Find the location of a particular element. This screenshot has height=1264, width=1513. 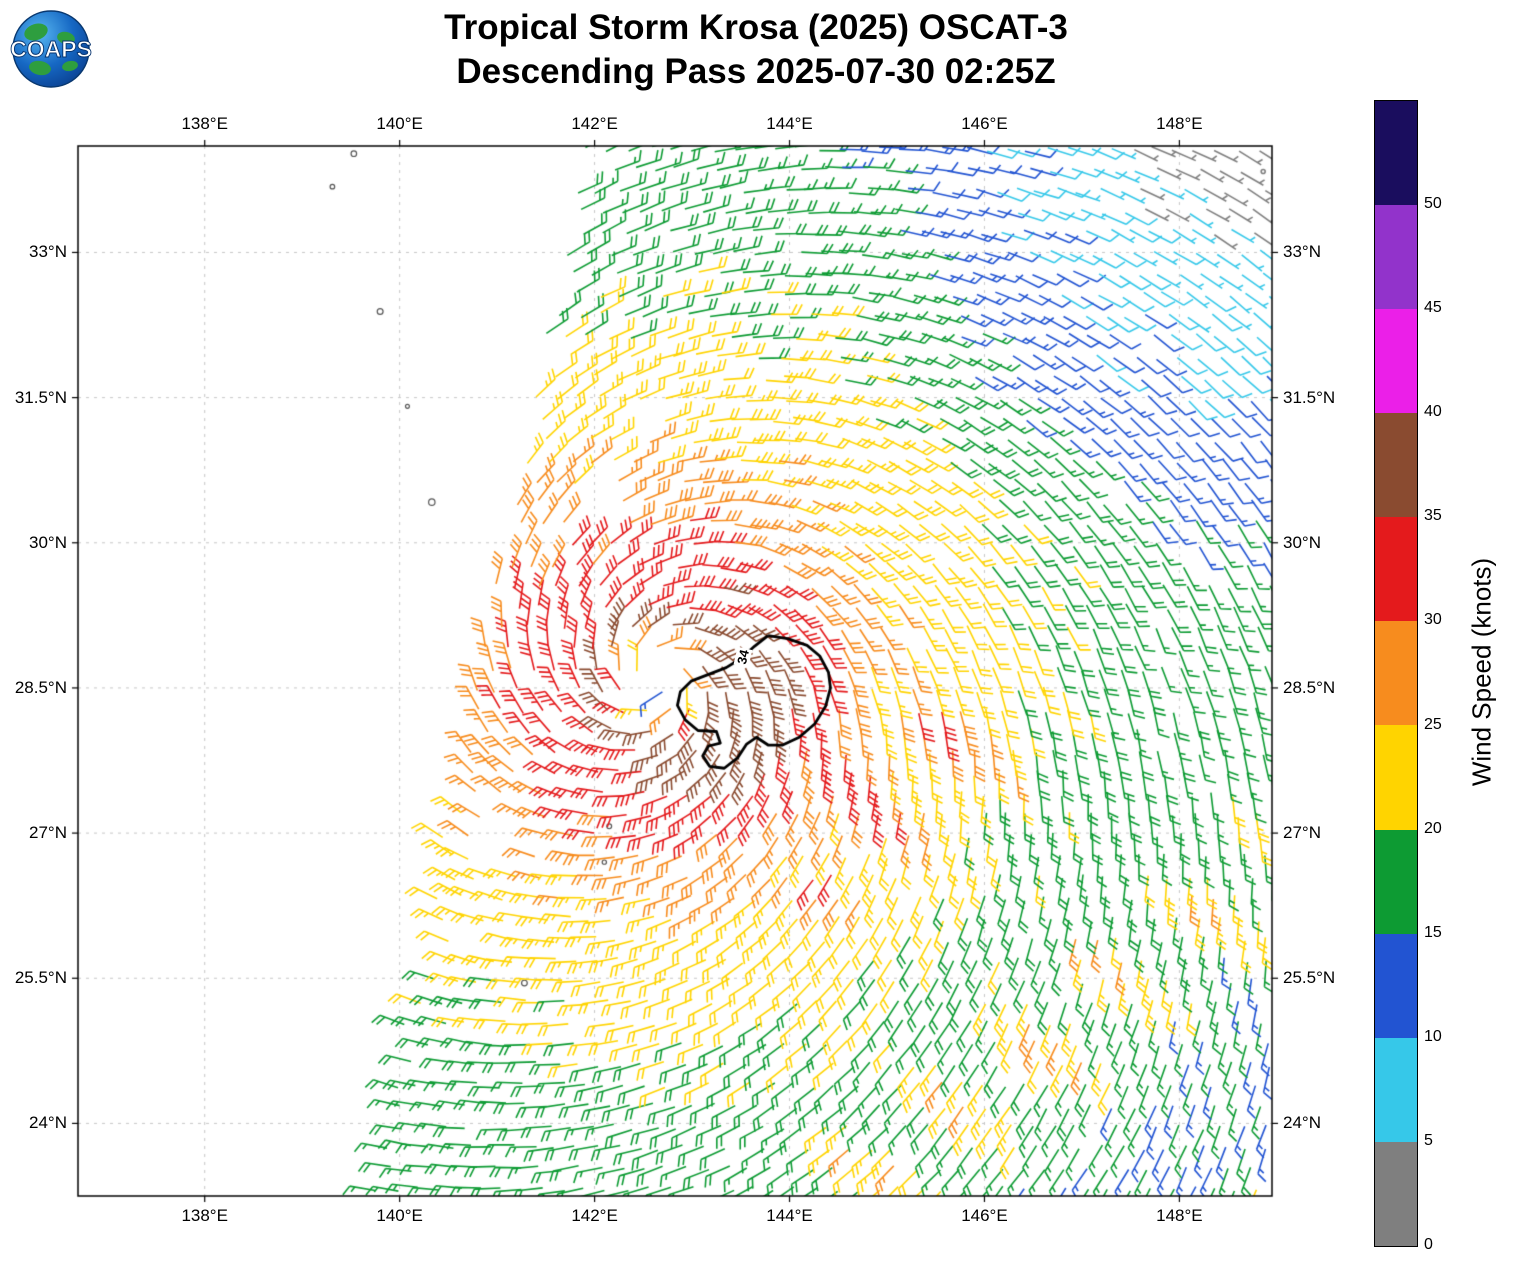

logo-text: COAPS is located at coordinates (51, 49).